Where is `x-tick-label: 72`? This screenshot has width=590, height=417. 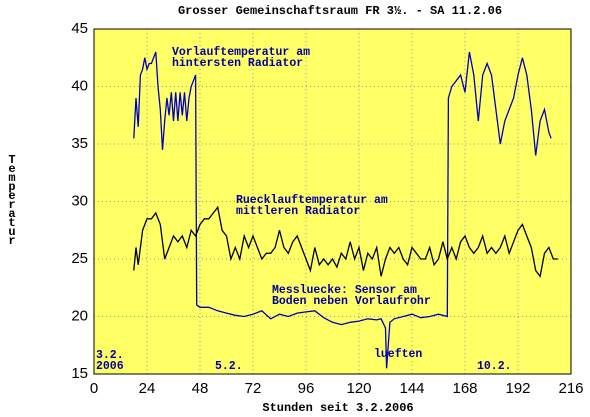
x-tick-label: 72 is located at coordinates (253, 388).